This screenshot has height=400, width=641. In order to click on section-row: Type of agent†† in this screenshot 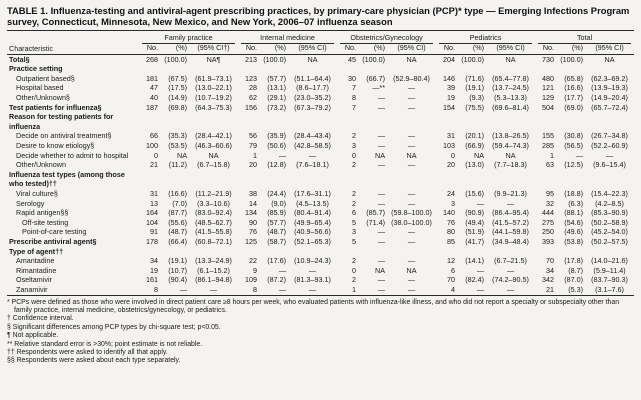, I will do `click(320, 252)`.